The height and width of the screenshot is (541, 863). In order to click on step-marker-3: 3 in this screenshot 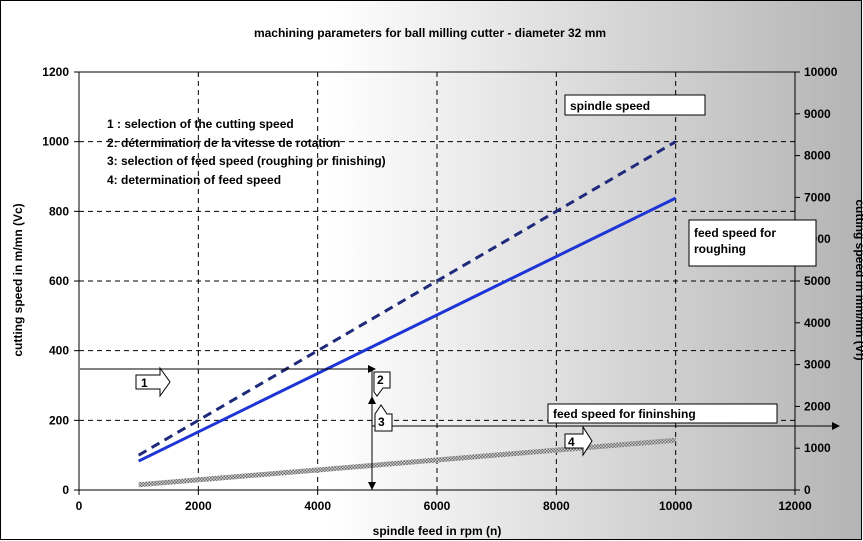, I will do `click(383, 418)`.